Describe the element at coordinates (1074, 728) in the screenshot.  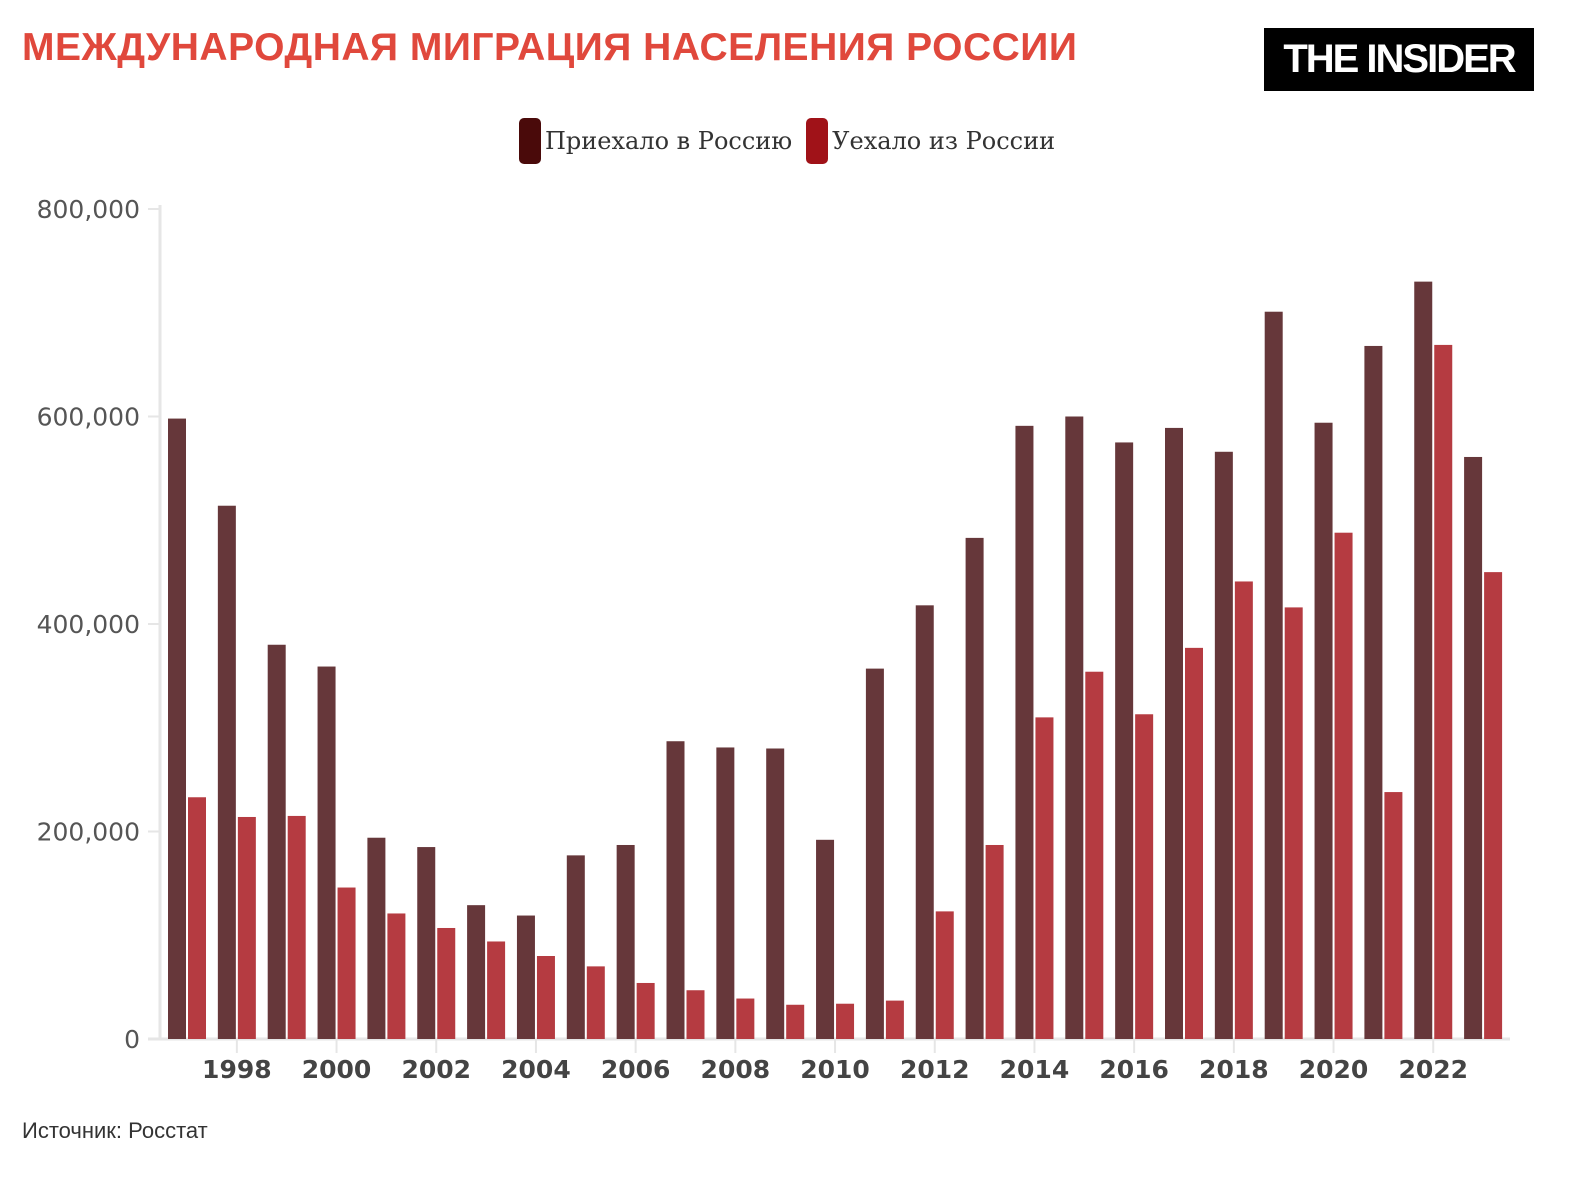
I see `bar-arrived-2015` at that location.